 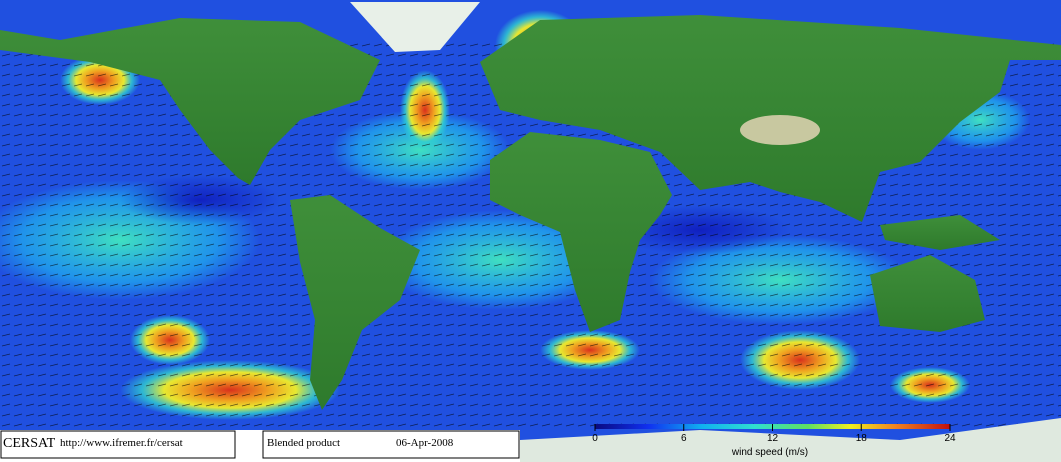 I want to click on antarctica, so click(x=790, y=440).